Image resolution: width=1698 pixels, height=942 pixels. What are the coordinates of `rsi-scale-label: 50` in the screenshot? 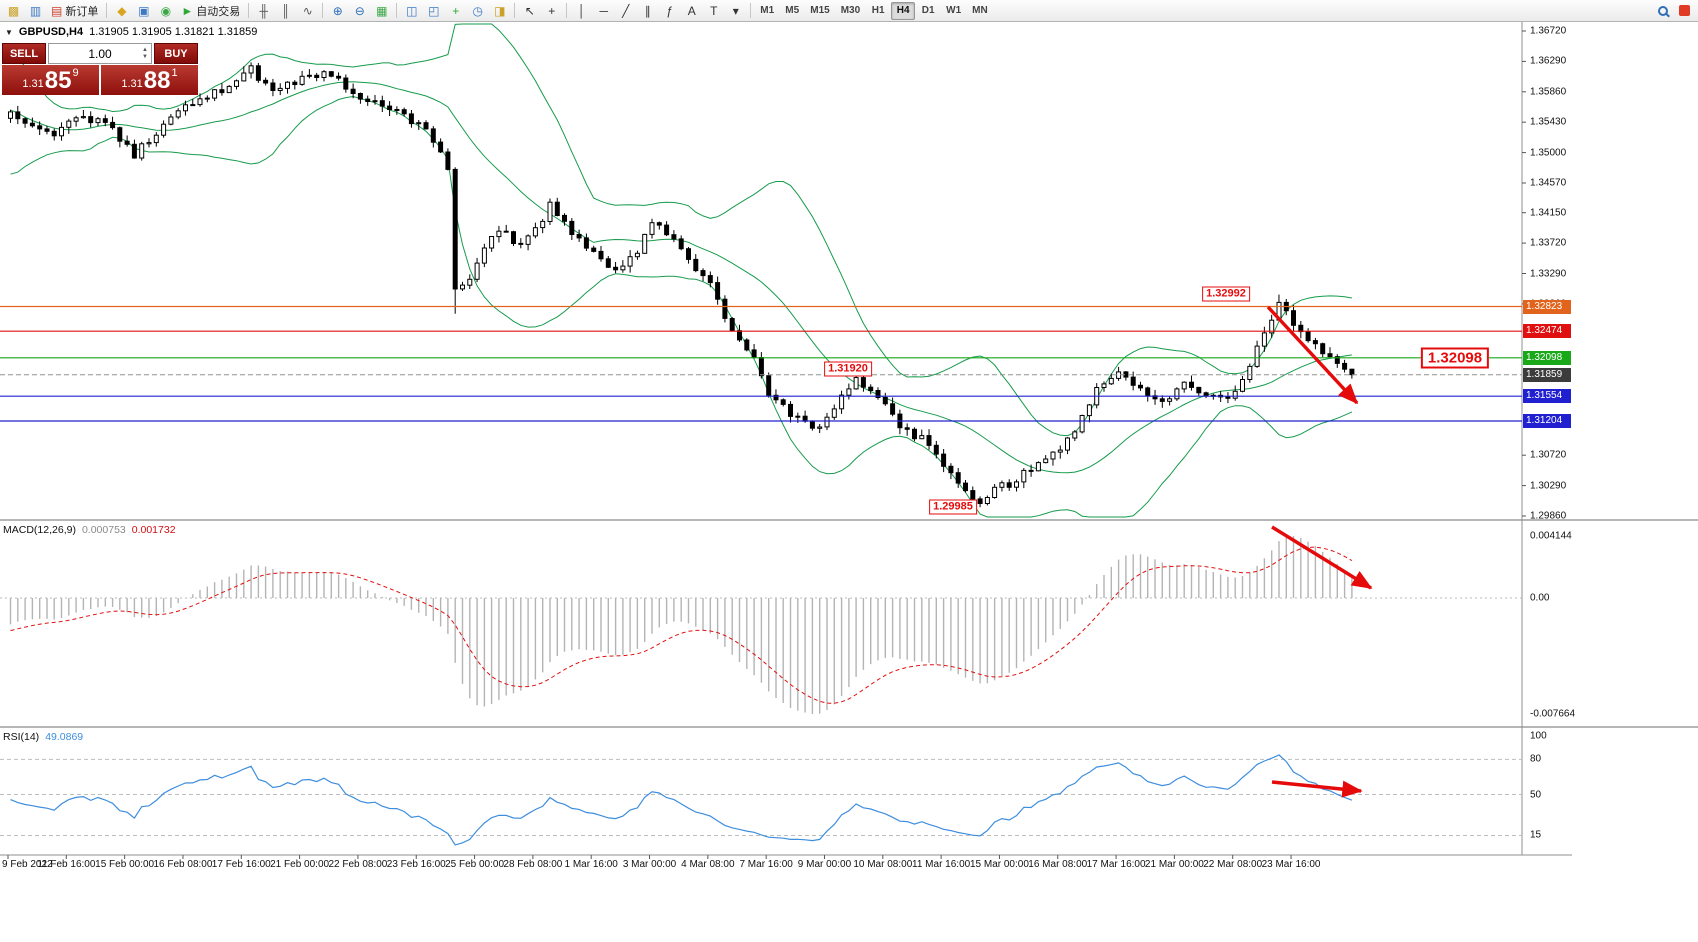 It's located at (1536, 794).